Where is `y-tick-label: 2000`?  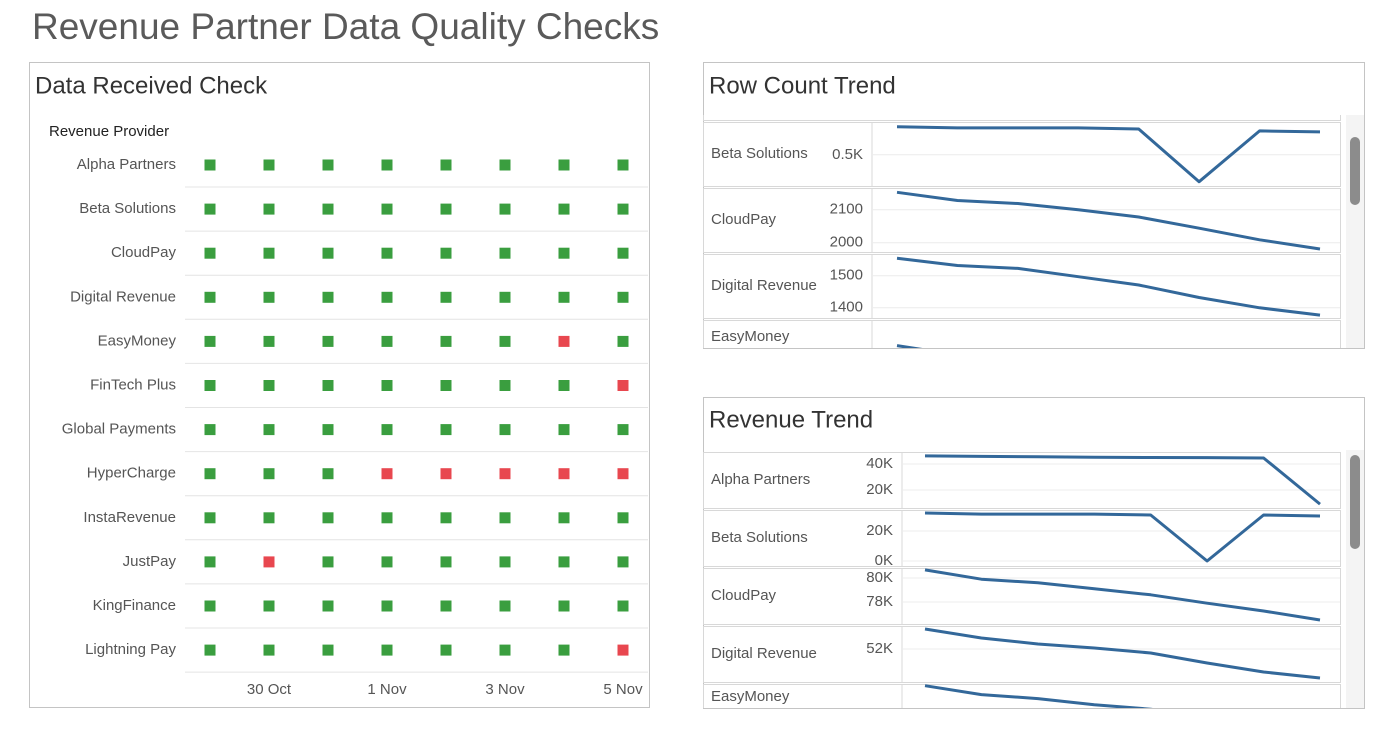
y-tick-label: 2000 is located at coordinates (846, 242).